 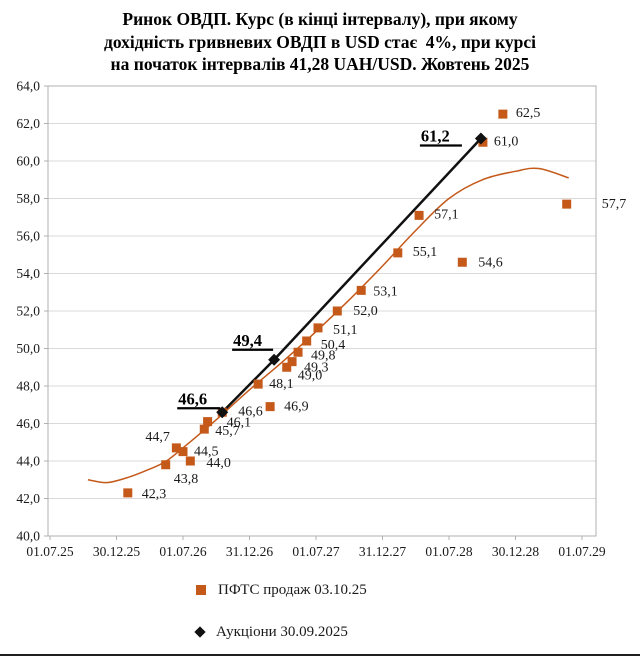 I want to click on pfts-point-label: 43,8, so click(x=186, y=479).